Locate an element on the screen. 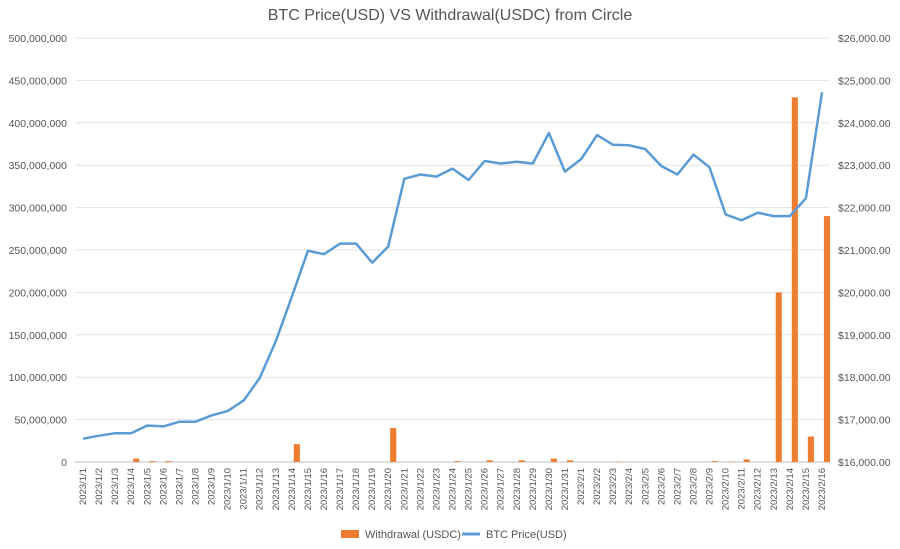 The width and height of the screenshot is (900, 549). y-right-tick-label: $16,000.00 is located at coordinates (864, 463).